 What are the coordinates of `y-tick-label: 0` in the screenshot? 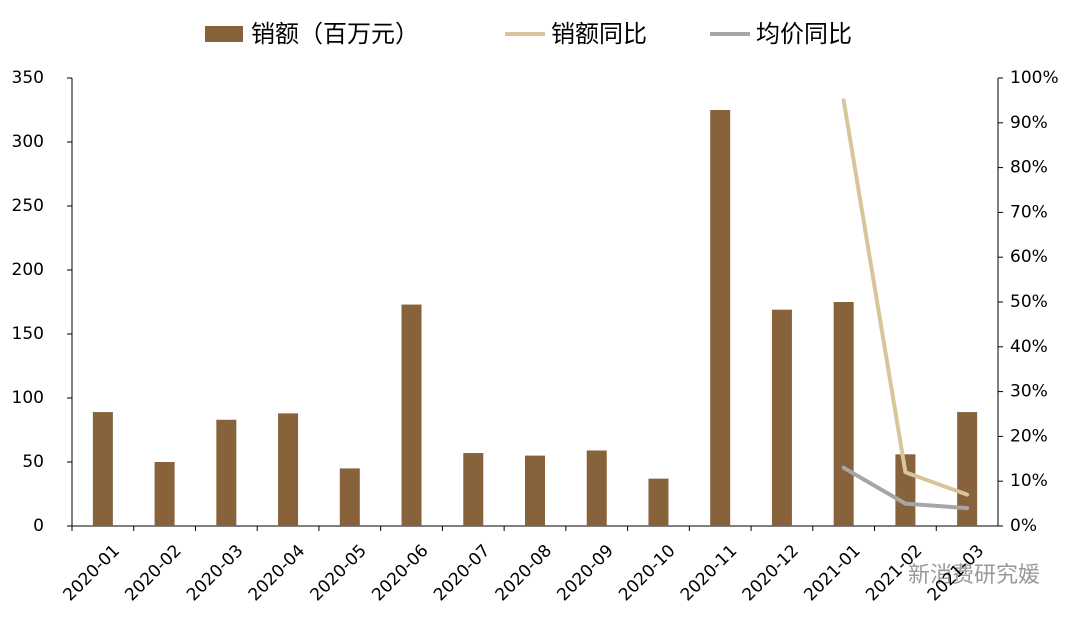 It's located at (38, 526).